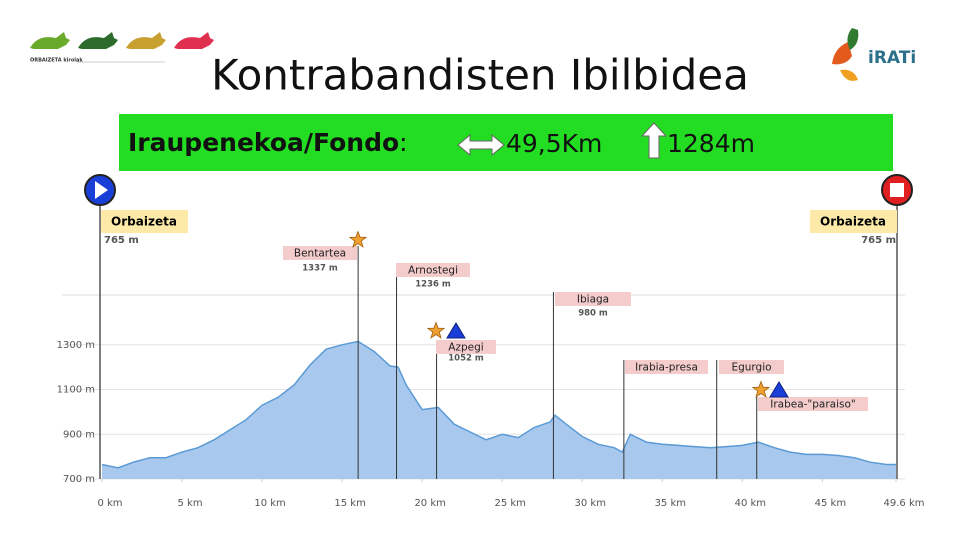 The width and height of the screenshot is (960, 540). I want to click on x-tick-label: 35 km, so click(670, 503).